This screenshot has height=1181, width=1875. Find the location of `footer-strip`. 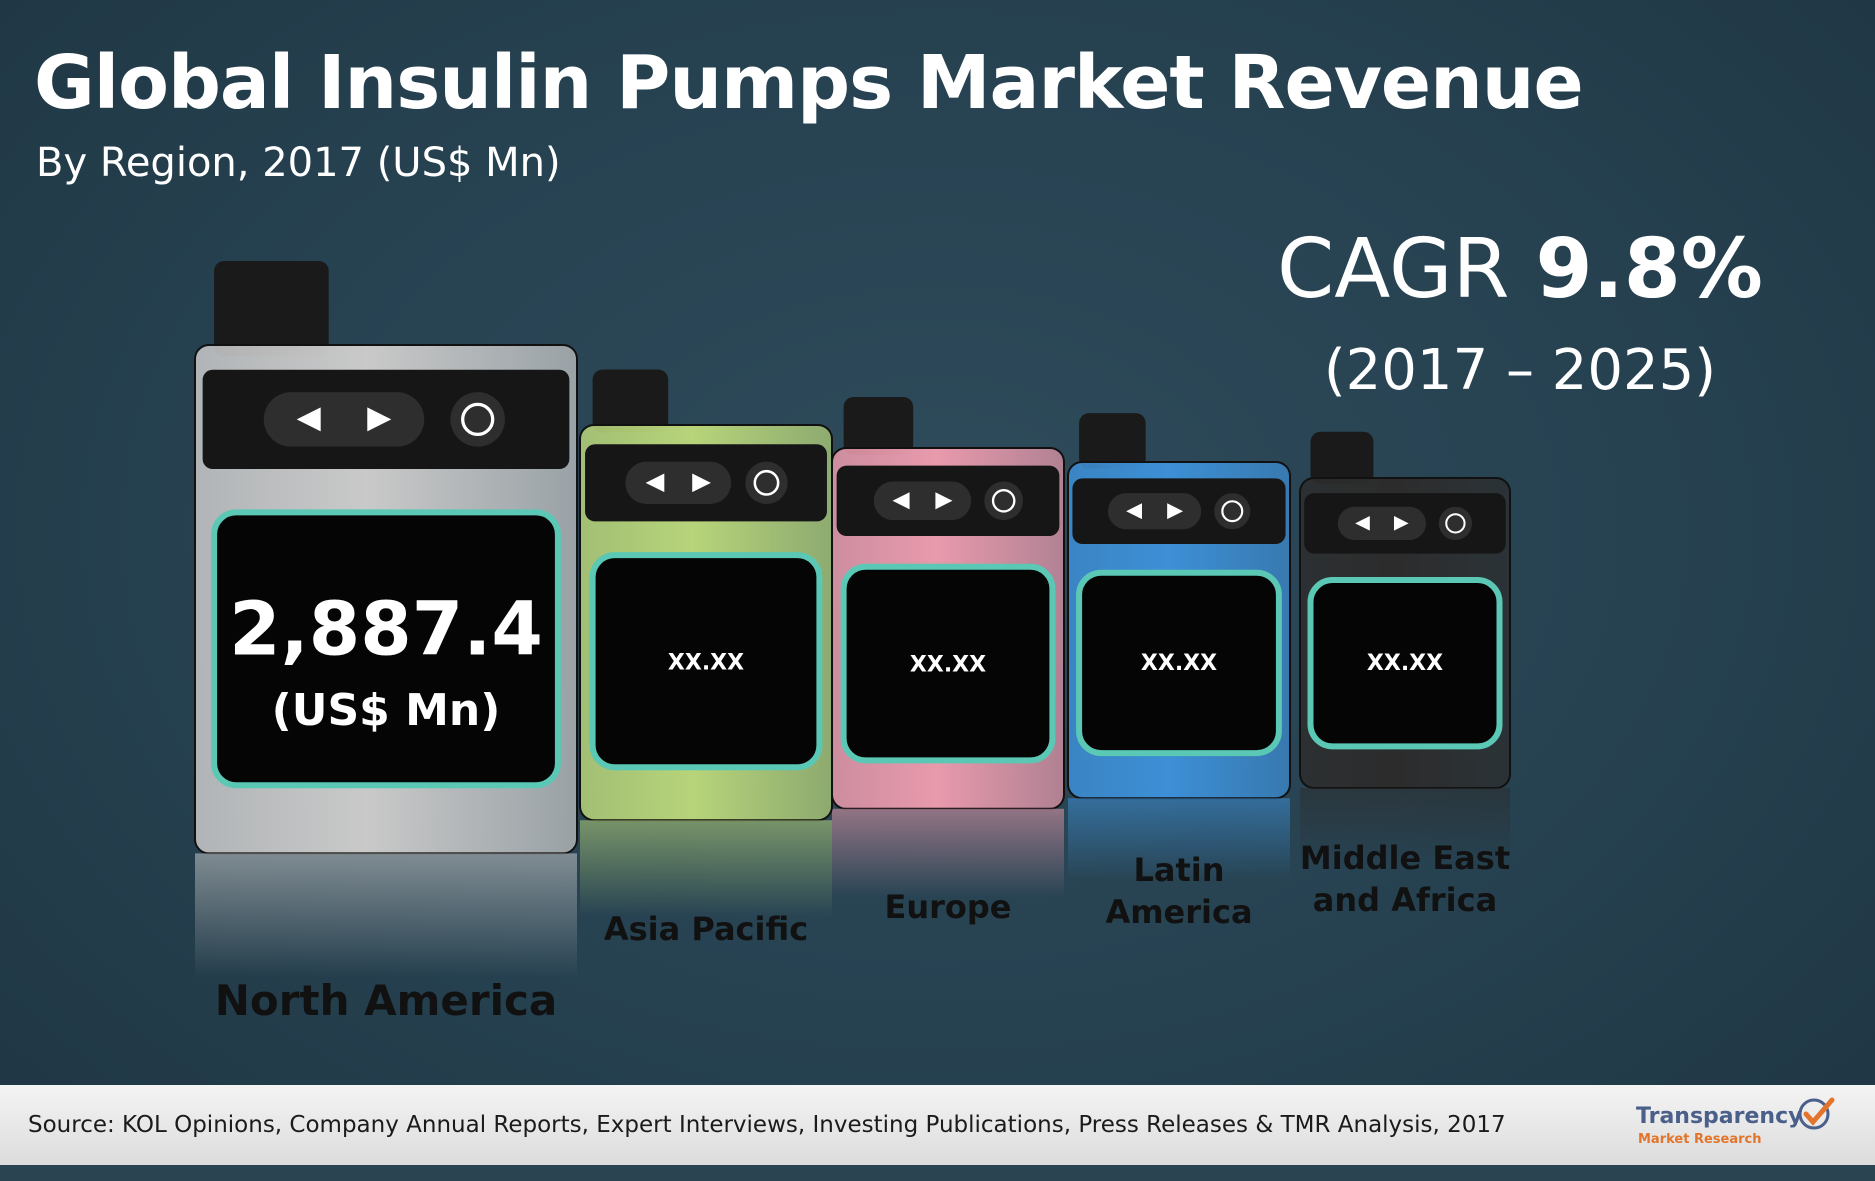

footer-strip is located at coordinates (937, 1173).